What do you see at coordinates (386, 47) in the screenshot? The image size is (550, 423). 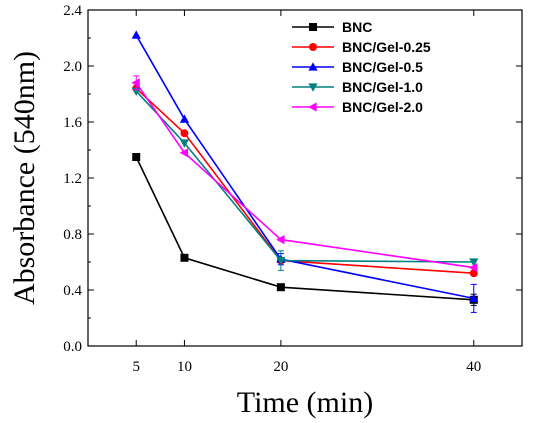 I see `legend-label: BNC/Gel-0.25` at bounding box center [386, 47].